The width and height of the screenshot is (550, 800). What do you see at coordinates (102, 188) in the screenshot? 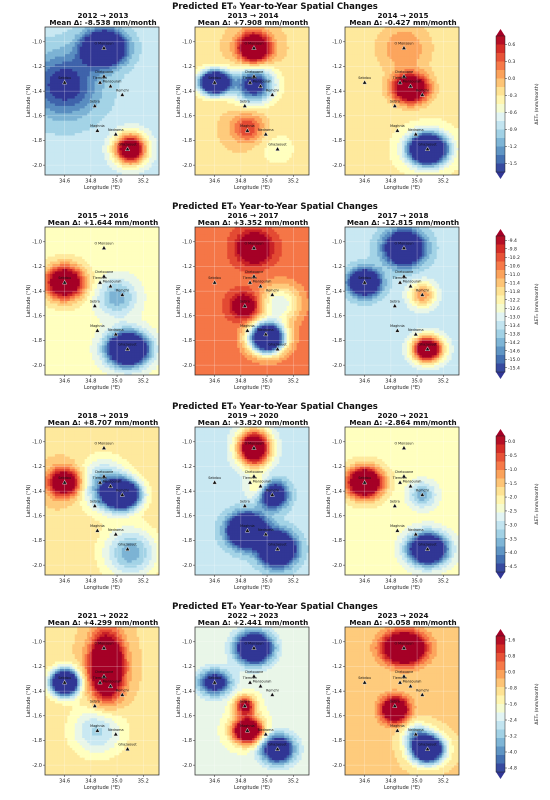
I see `x-axis-label: Longitude (°E)` at bounding box center [102, 188].